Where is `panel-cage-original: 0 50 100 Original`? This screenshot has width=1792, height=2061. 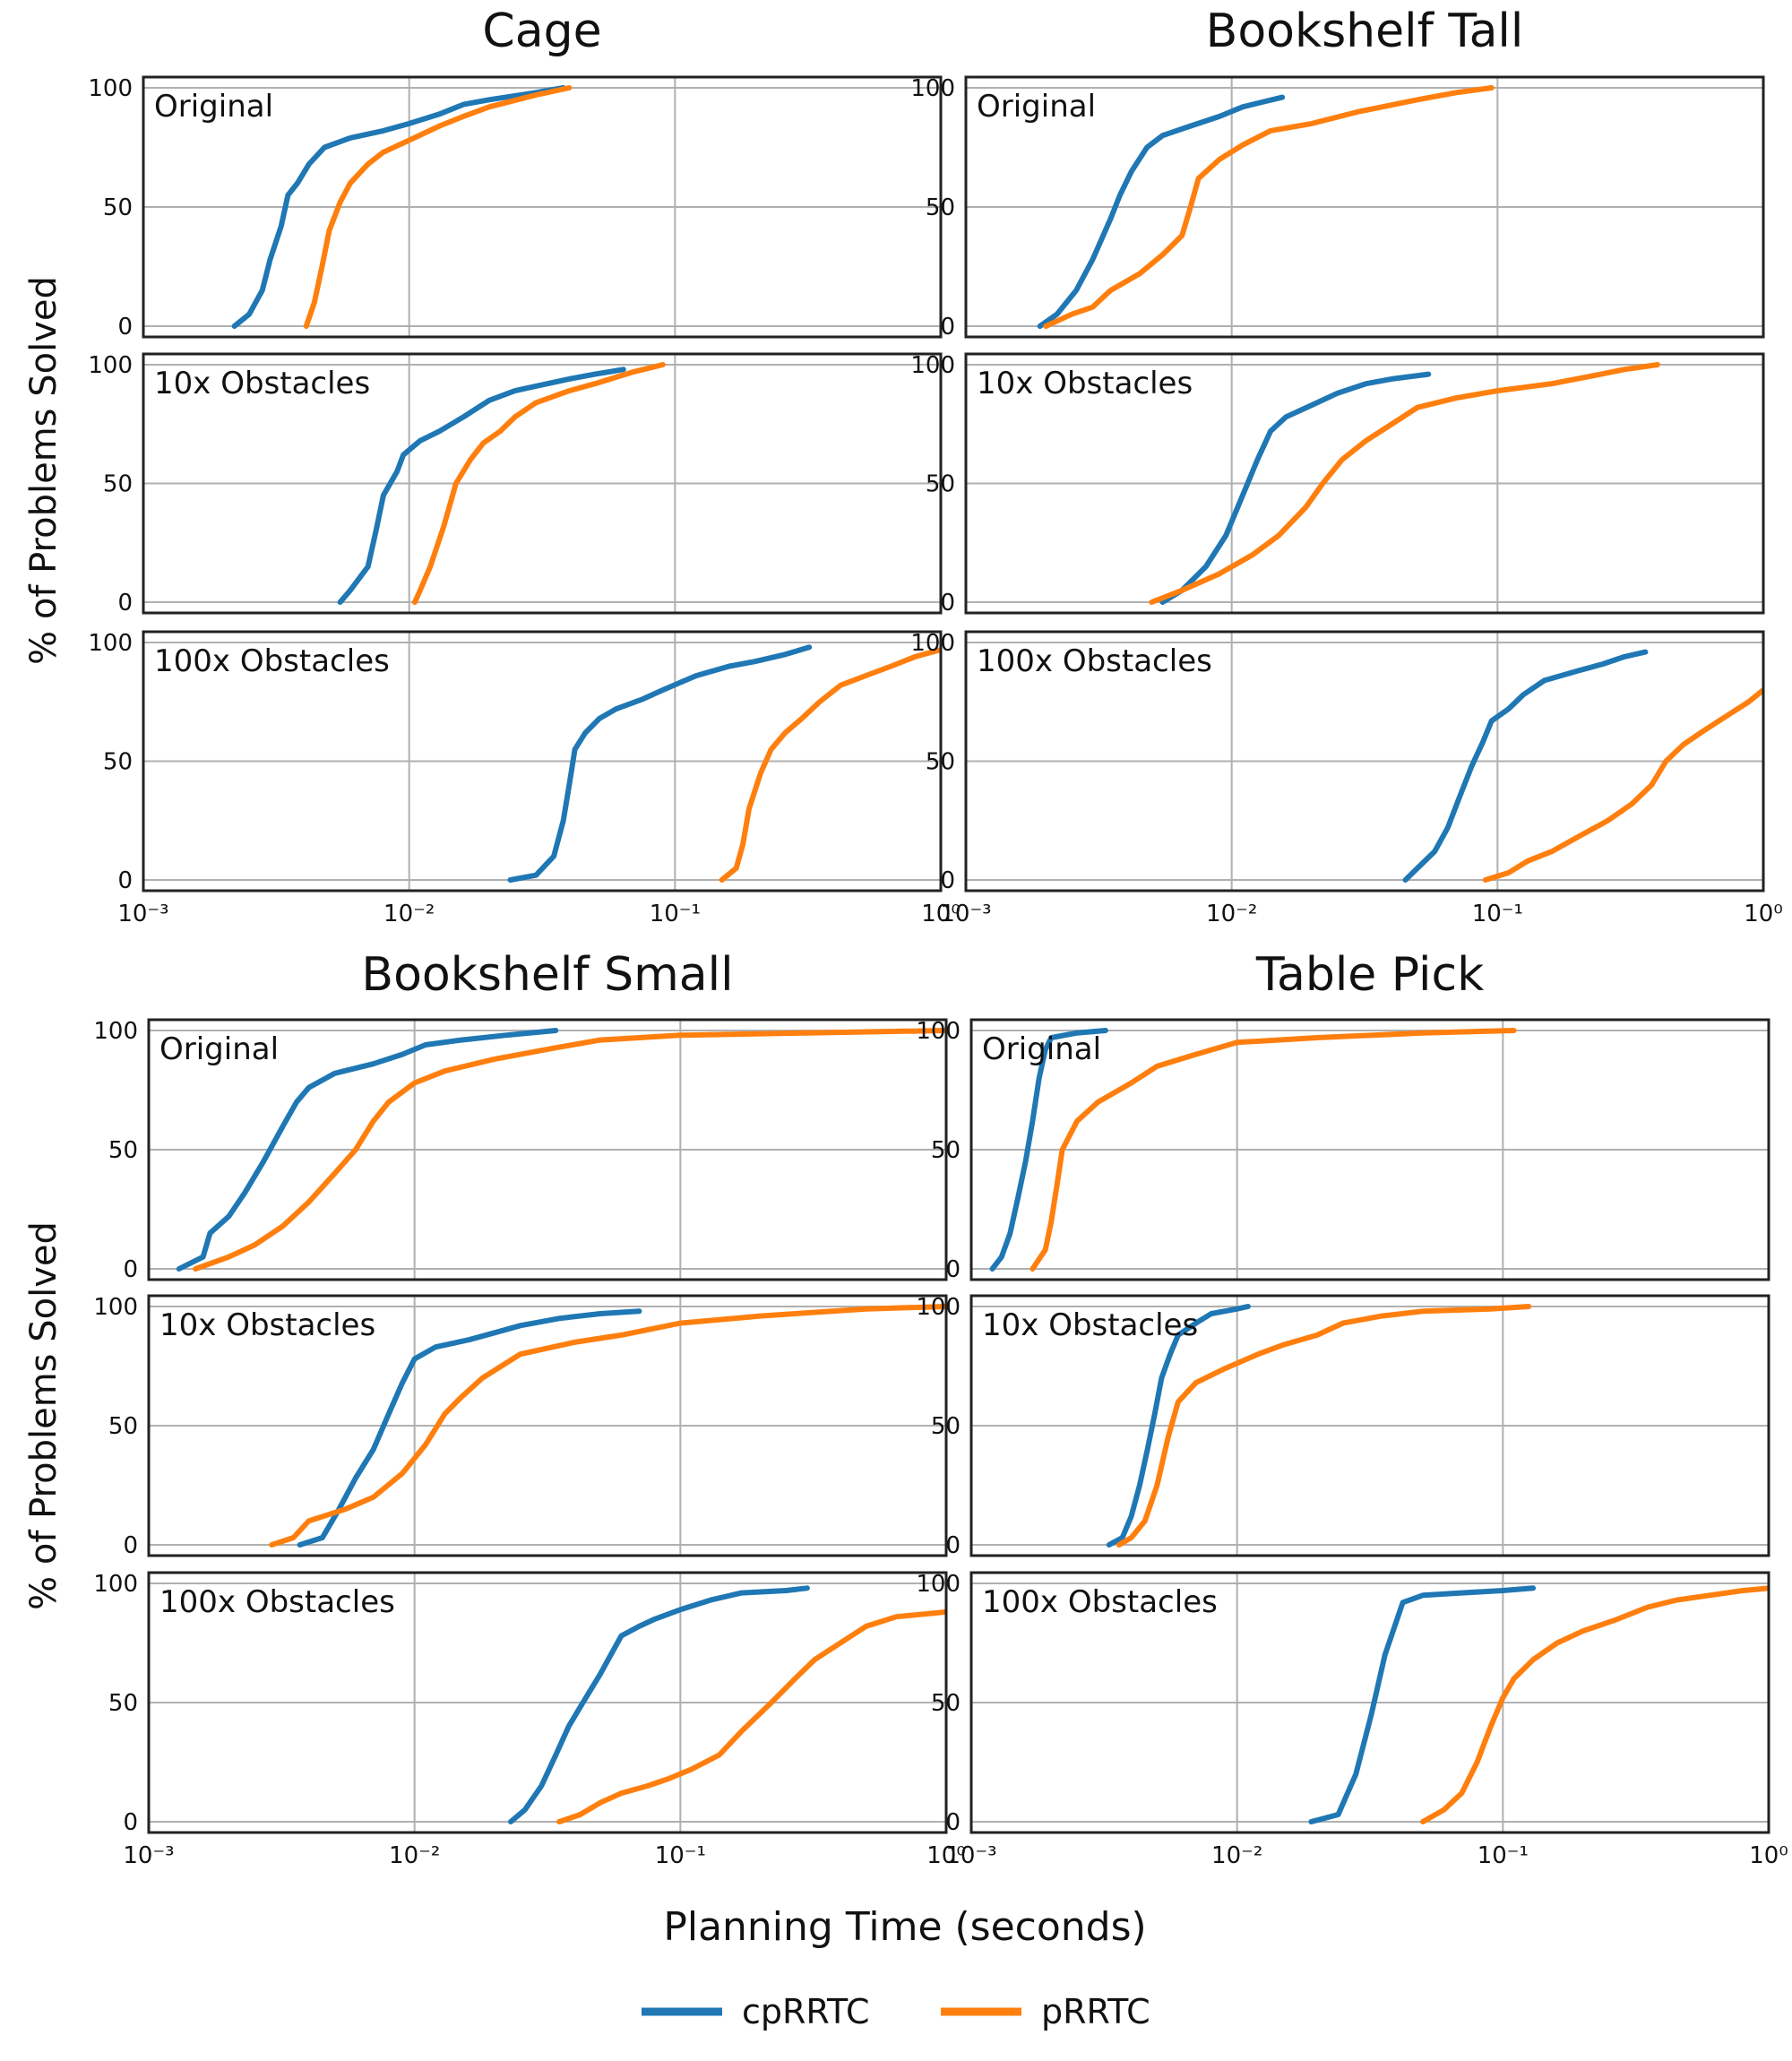
panel-cage-original: 0 50 100 Original is located at coordinates (515, 208).